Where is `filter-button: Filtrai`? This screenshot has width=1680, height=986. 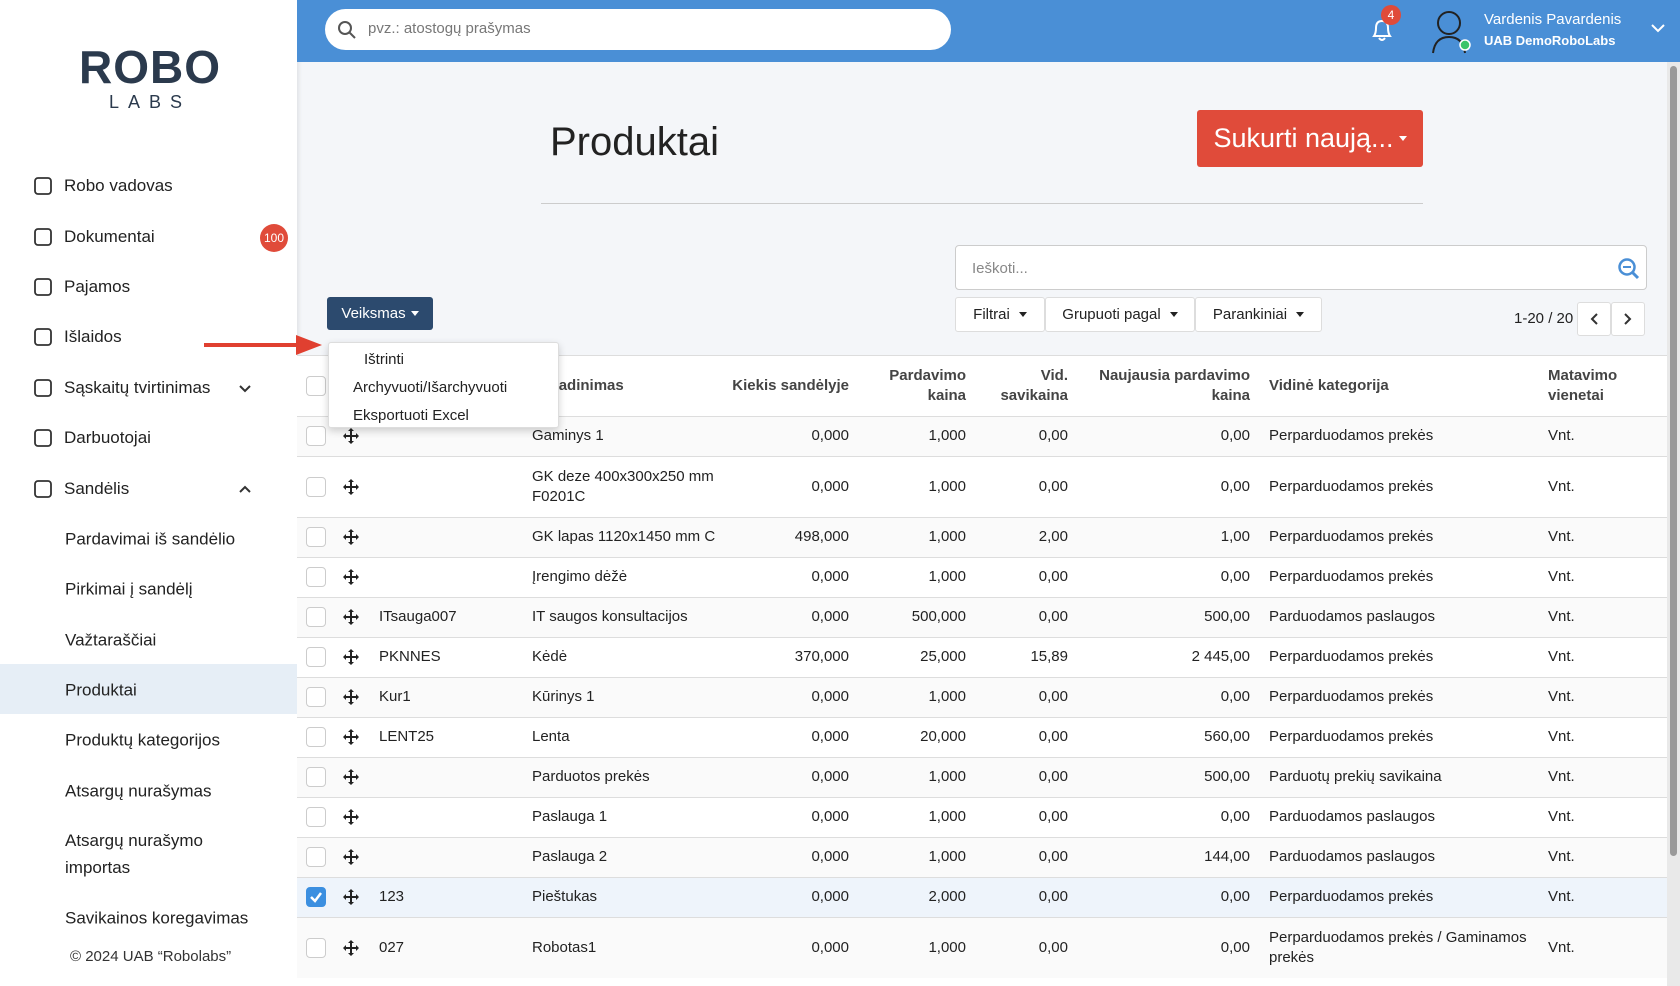 filter-button: Filtrai is located at coordinates (1000, 314).